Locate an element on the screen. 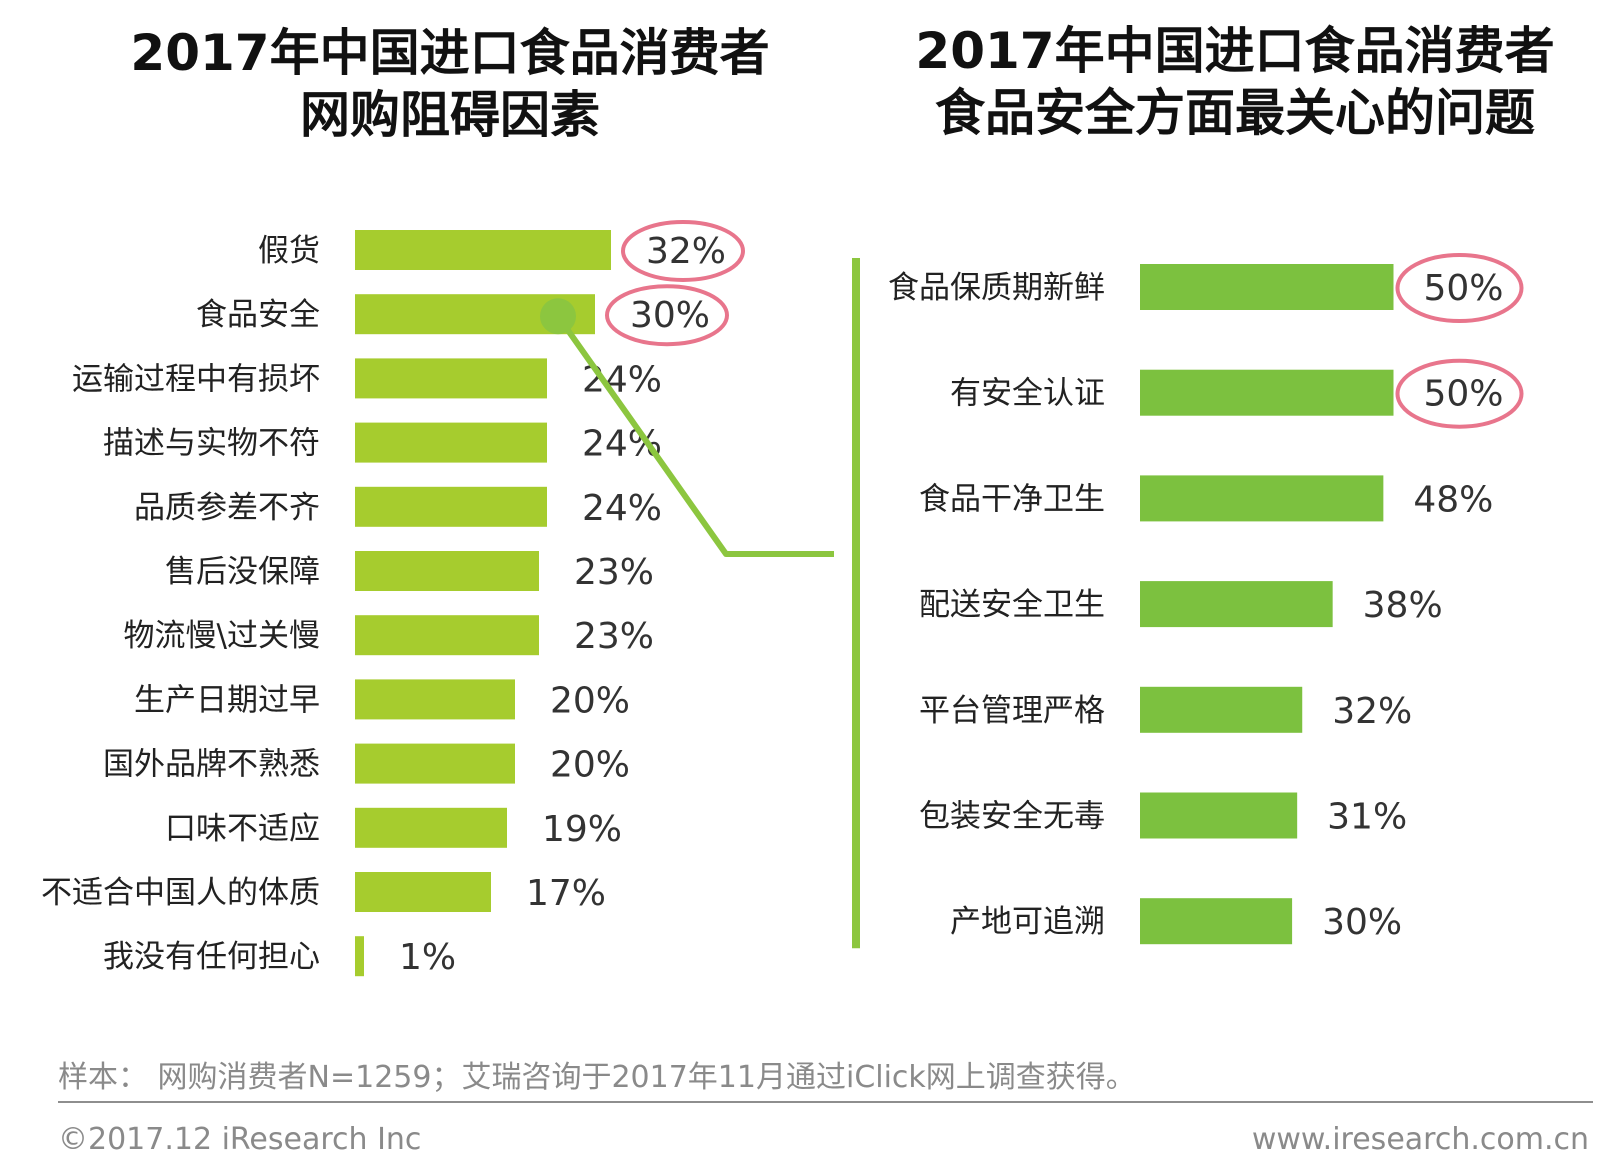 The image size is (1614, 1174). left-category-label: 食品安全 is located at coordinates (258, 315).